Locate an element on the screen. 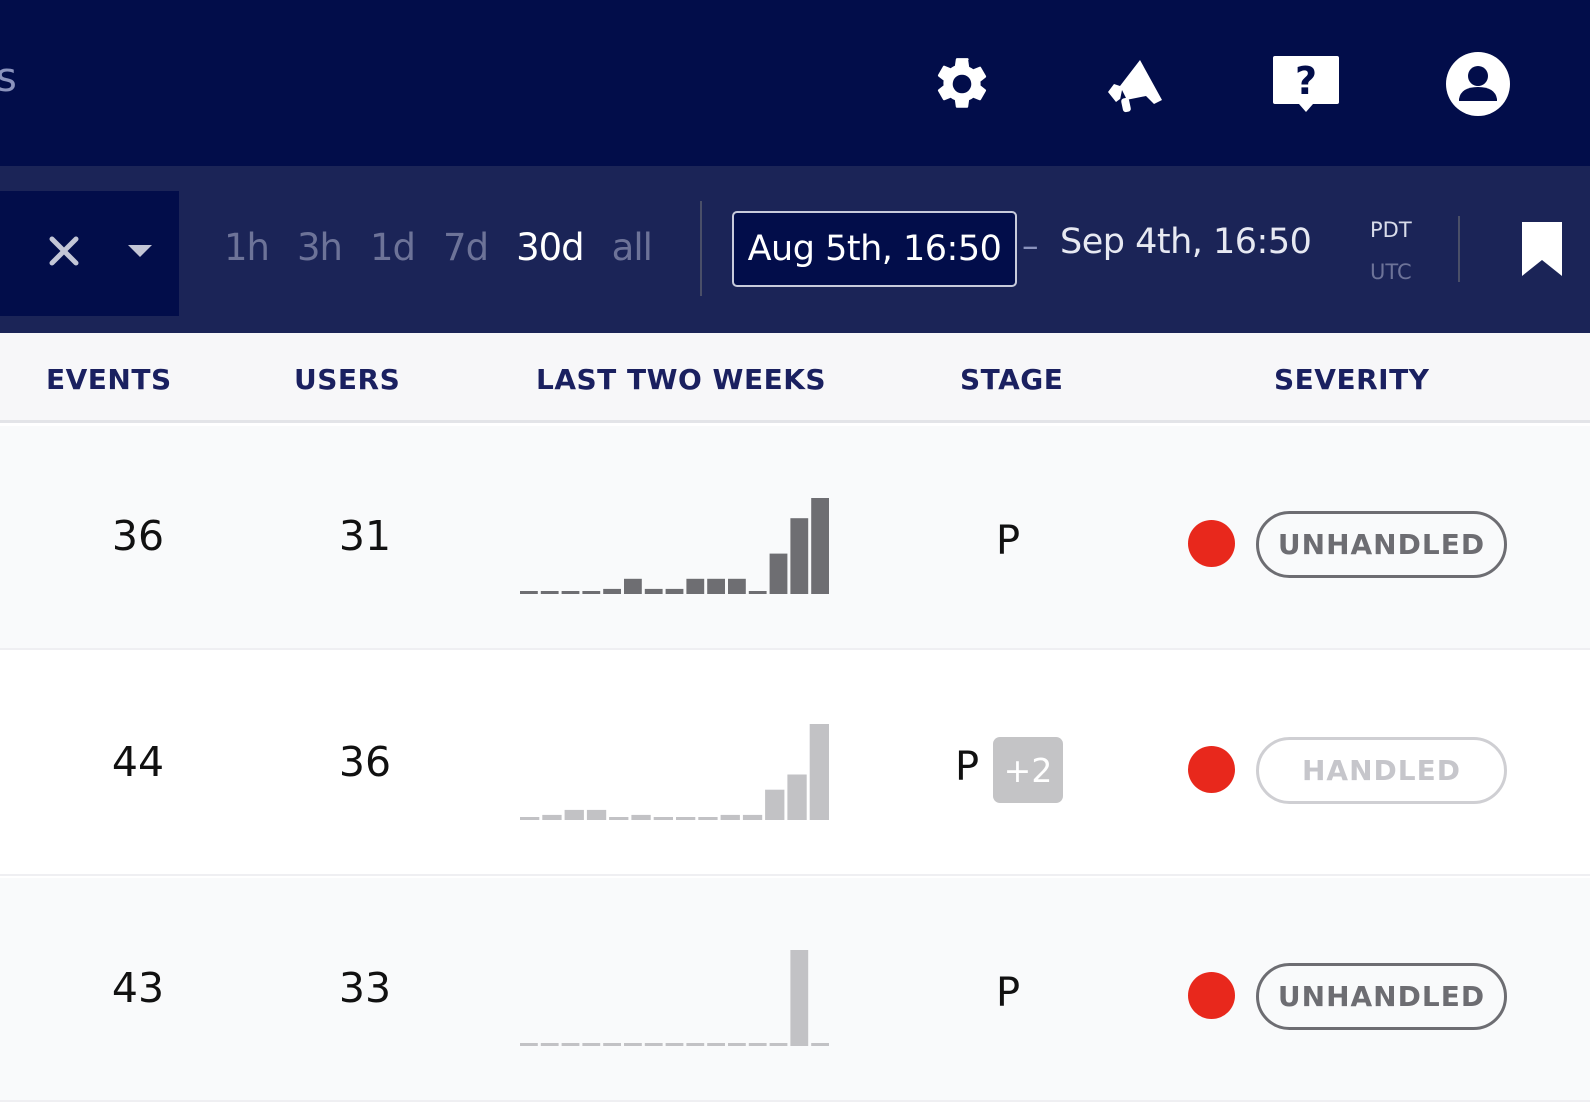 Image resolution: width=1590 pixels, height=1102 pixels. time-range-options: 1h 3h 1d 7d 30d all is located at coordinates (452, 247).